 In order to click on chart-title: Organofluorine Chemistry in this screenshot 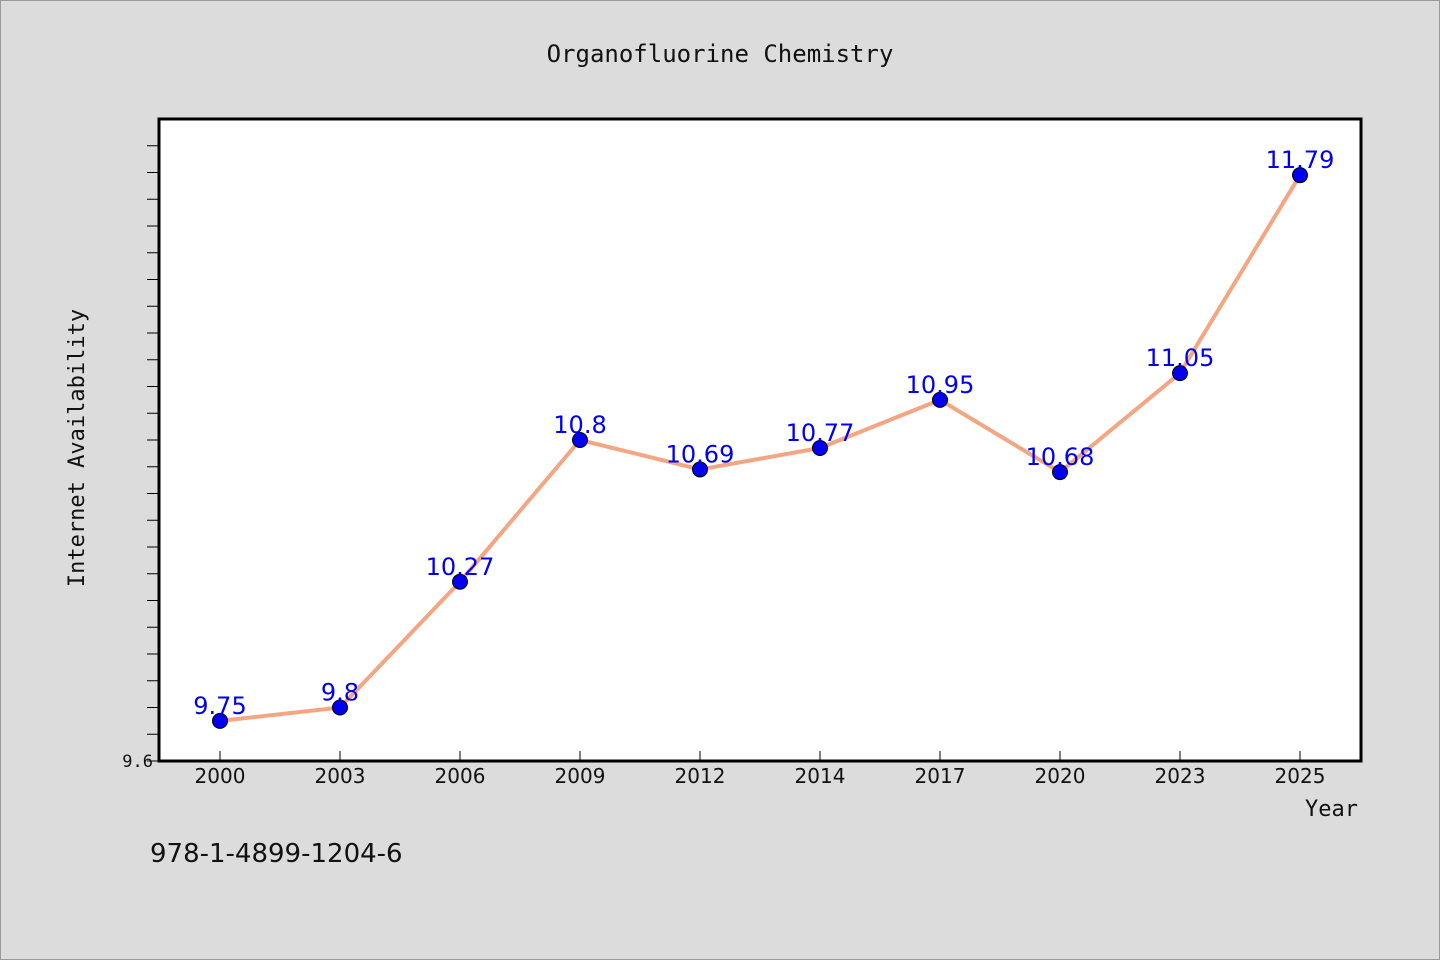, I will do `click(720, 54)`.